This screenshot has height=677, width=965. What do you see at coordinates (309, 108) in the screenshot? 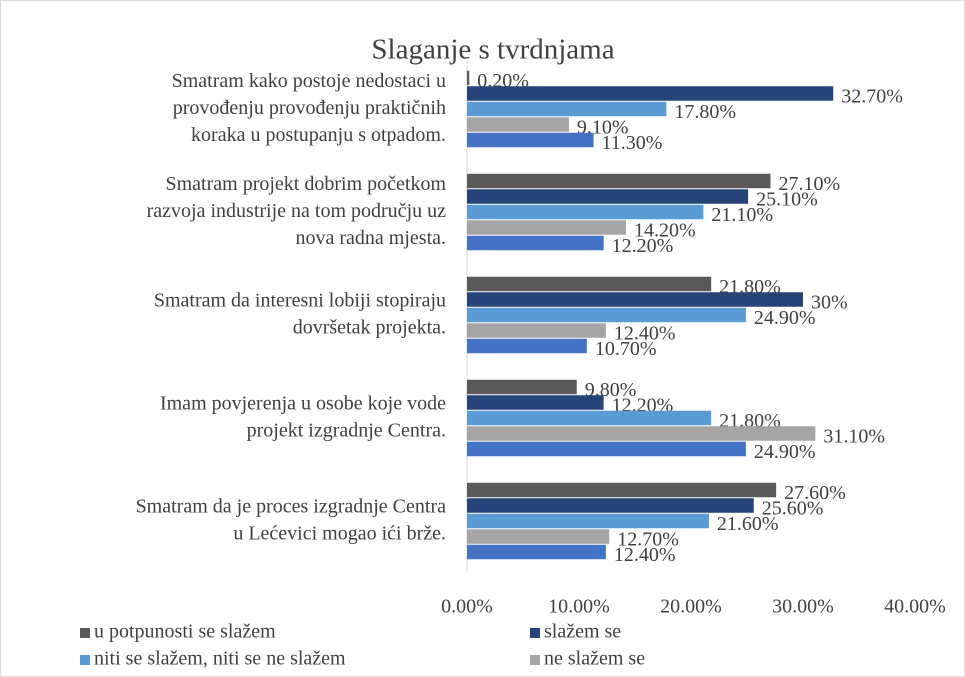
I see `y-tick-label: provođenju provođenju praktičnih` at bounding box center [309, 108].